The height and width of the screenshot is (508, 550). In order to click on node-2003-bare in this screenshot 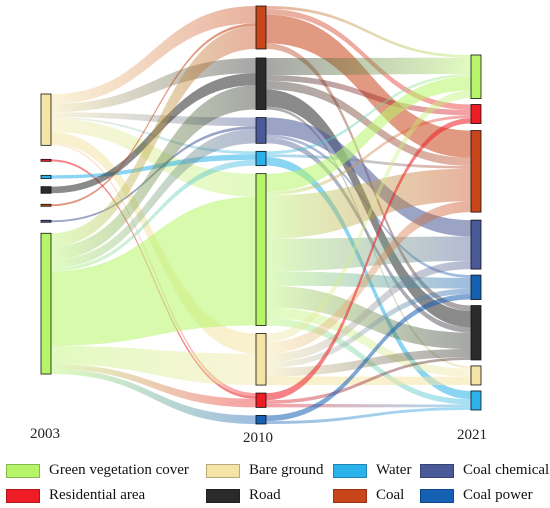, I will do `click(46, 119)`.